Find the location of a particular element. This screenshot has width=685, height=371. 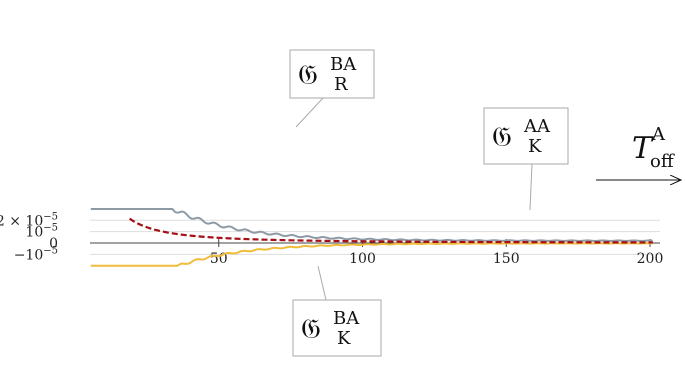

x-tick-labels: 50 100 150 200 is located at coordinates (437, 259).